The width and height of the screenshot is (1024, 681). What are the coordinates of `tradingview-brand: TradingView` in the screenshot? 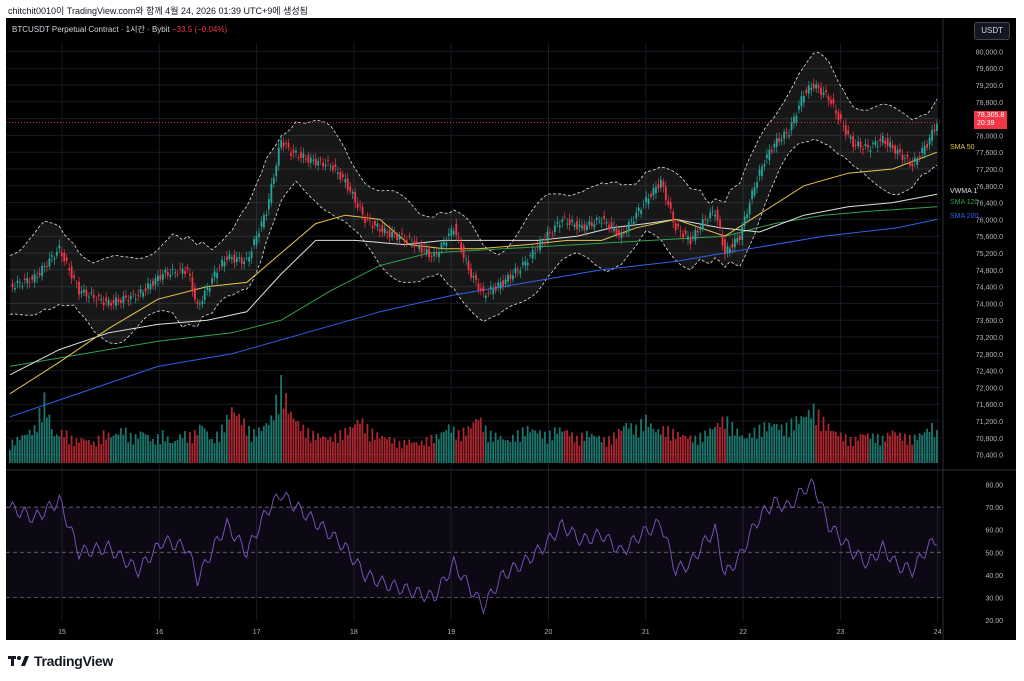 It's located at (73, 661).